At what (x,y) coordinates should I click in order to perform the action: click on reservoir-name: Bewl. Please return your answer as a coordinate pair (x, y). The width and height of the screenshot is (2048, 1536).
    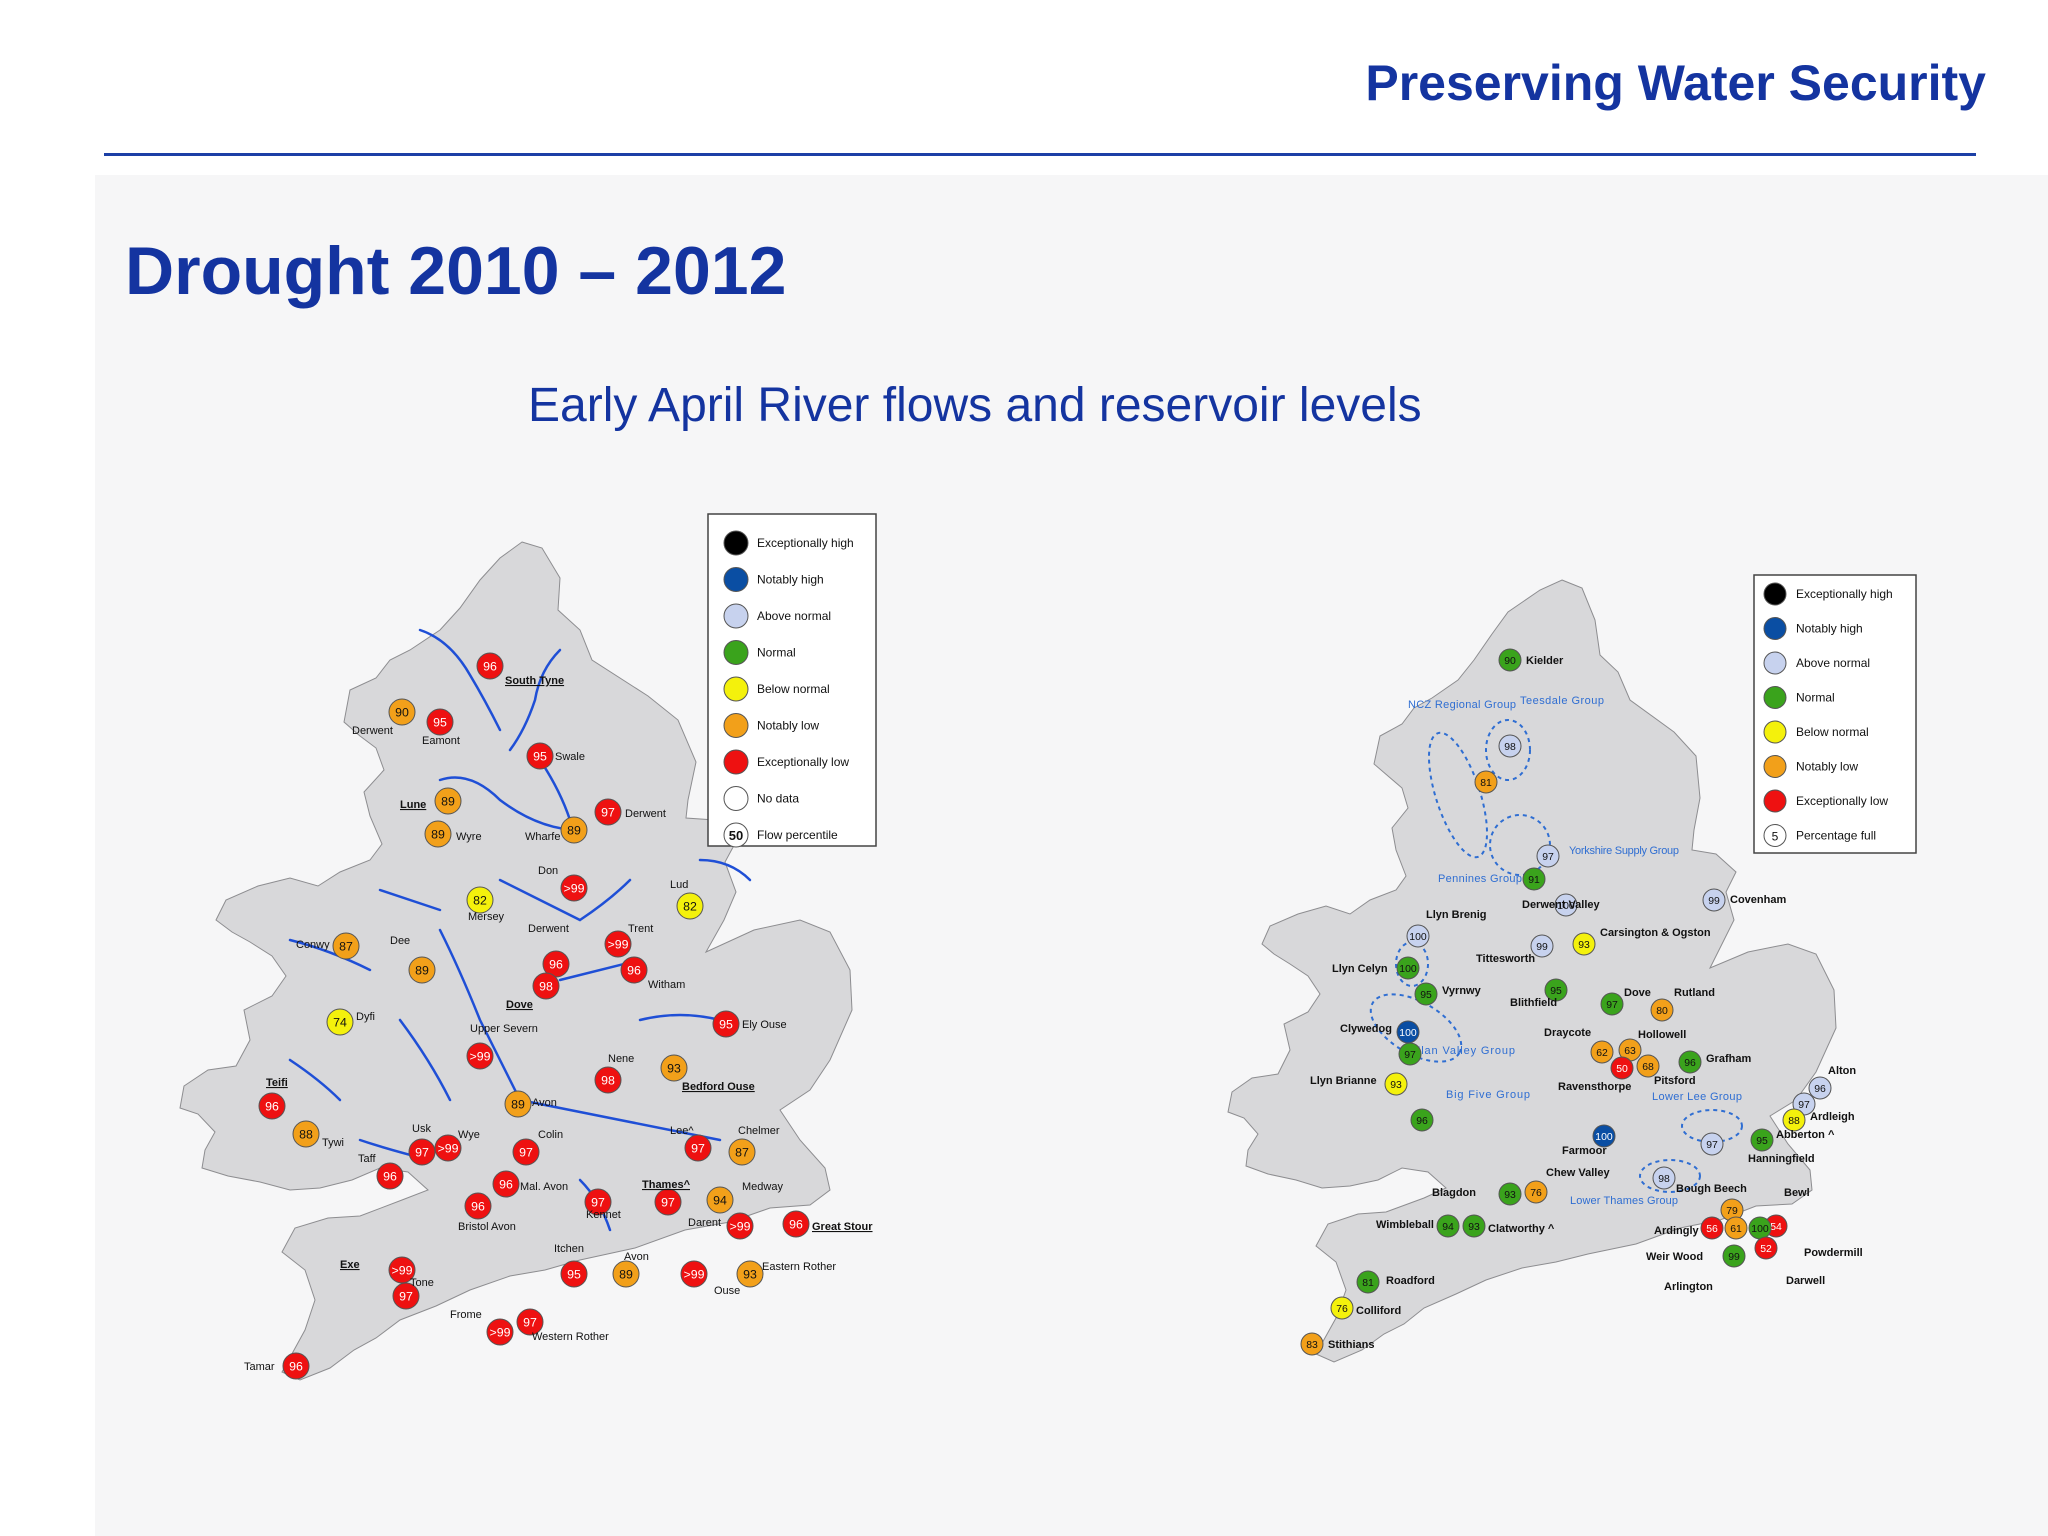
    Looking at the image, I should click on (1797, 1193).